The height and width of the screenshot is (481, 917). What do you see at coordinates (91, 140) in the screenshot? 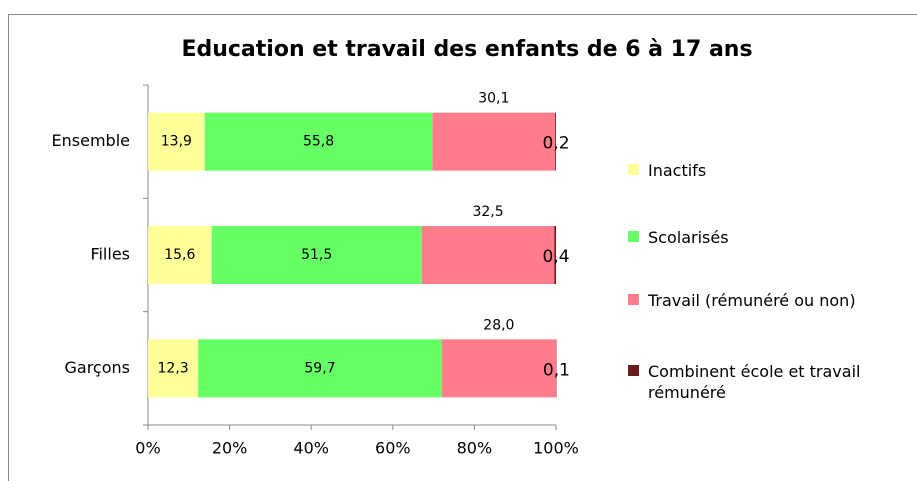
I see `y-tick-label: Ensemble` at bounding box center [91, 140].